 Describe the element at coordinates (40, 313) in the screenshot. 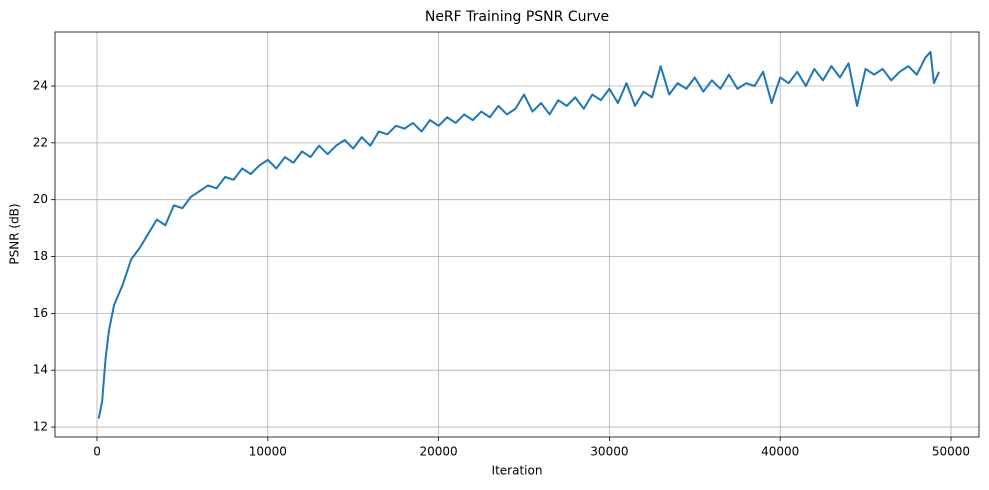

I see `y-tick-label: 16` at that location.